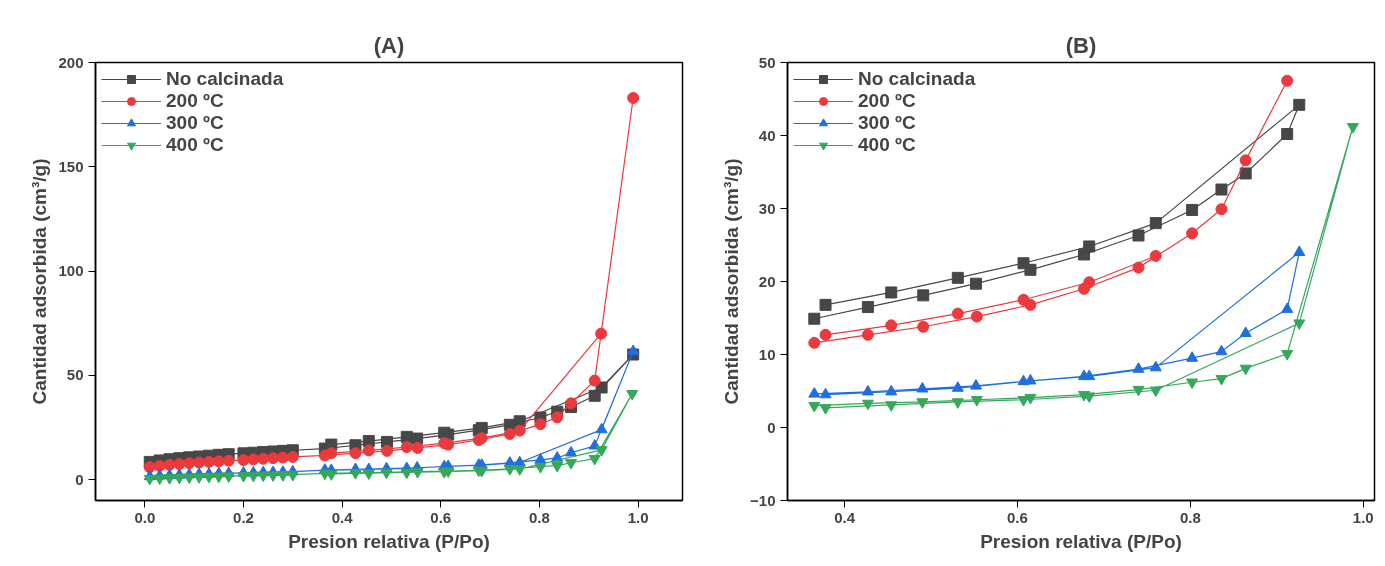  I want to click on y-tick-label: 150, so click(71, 166).